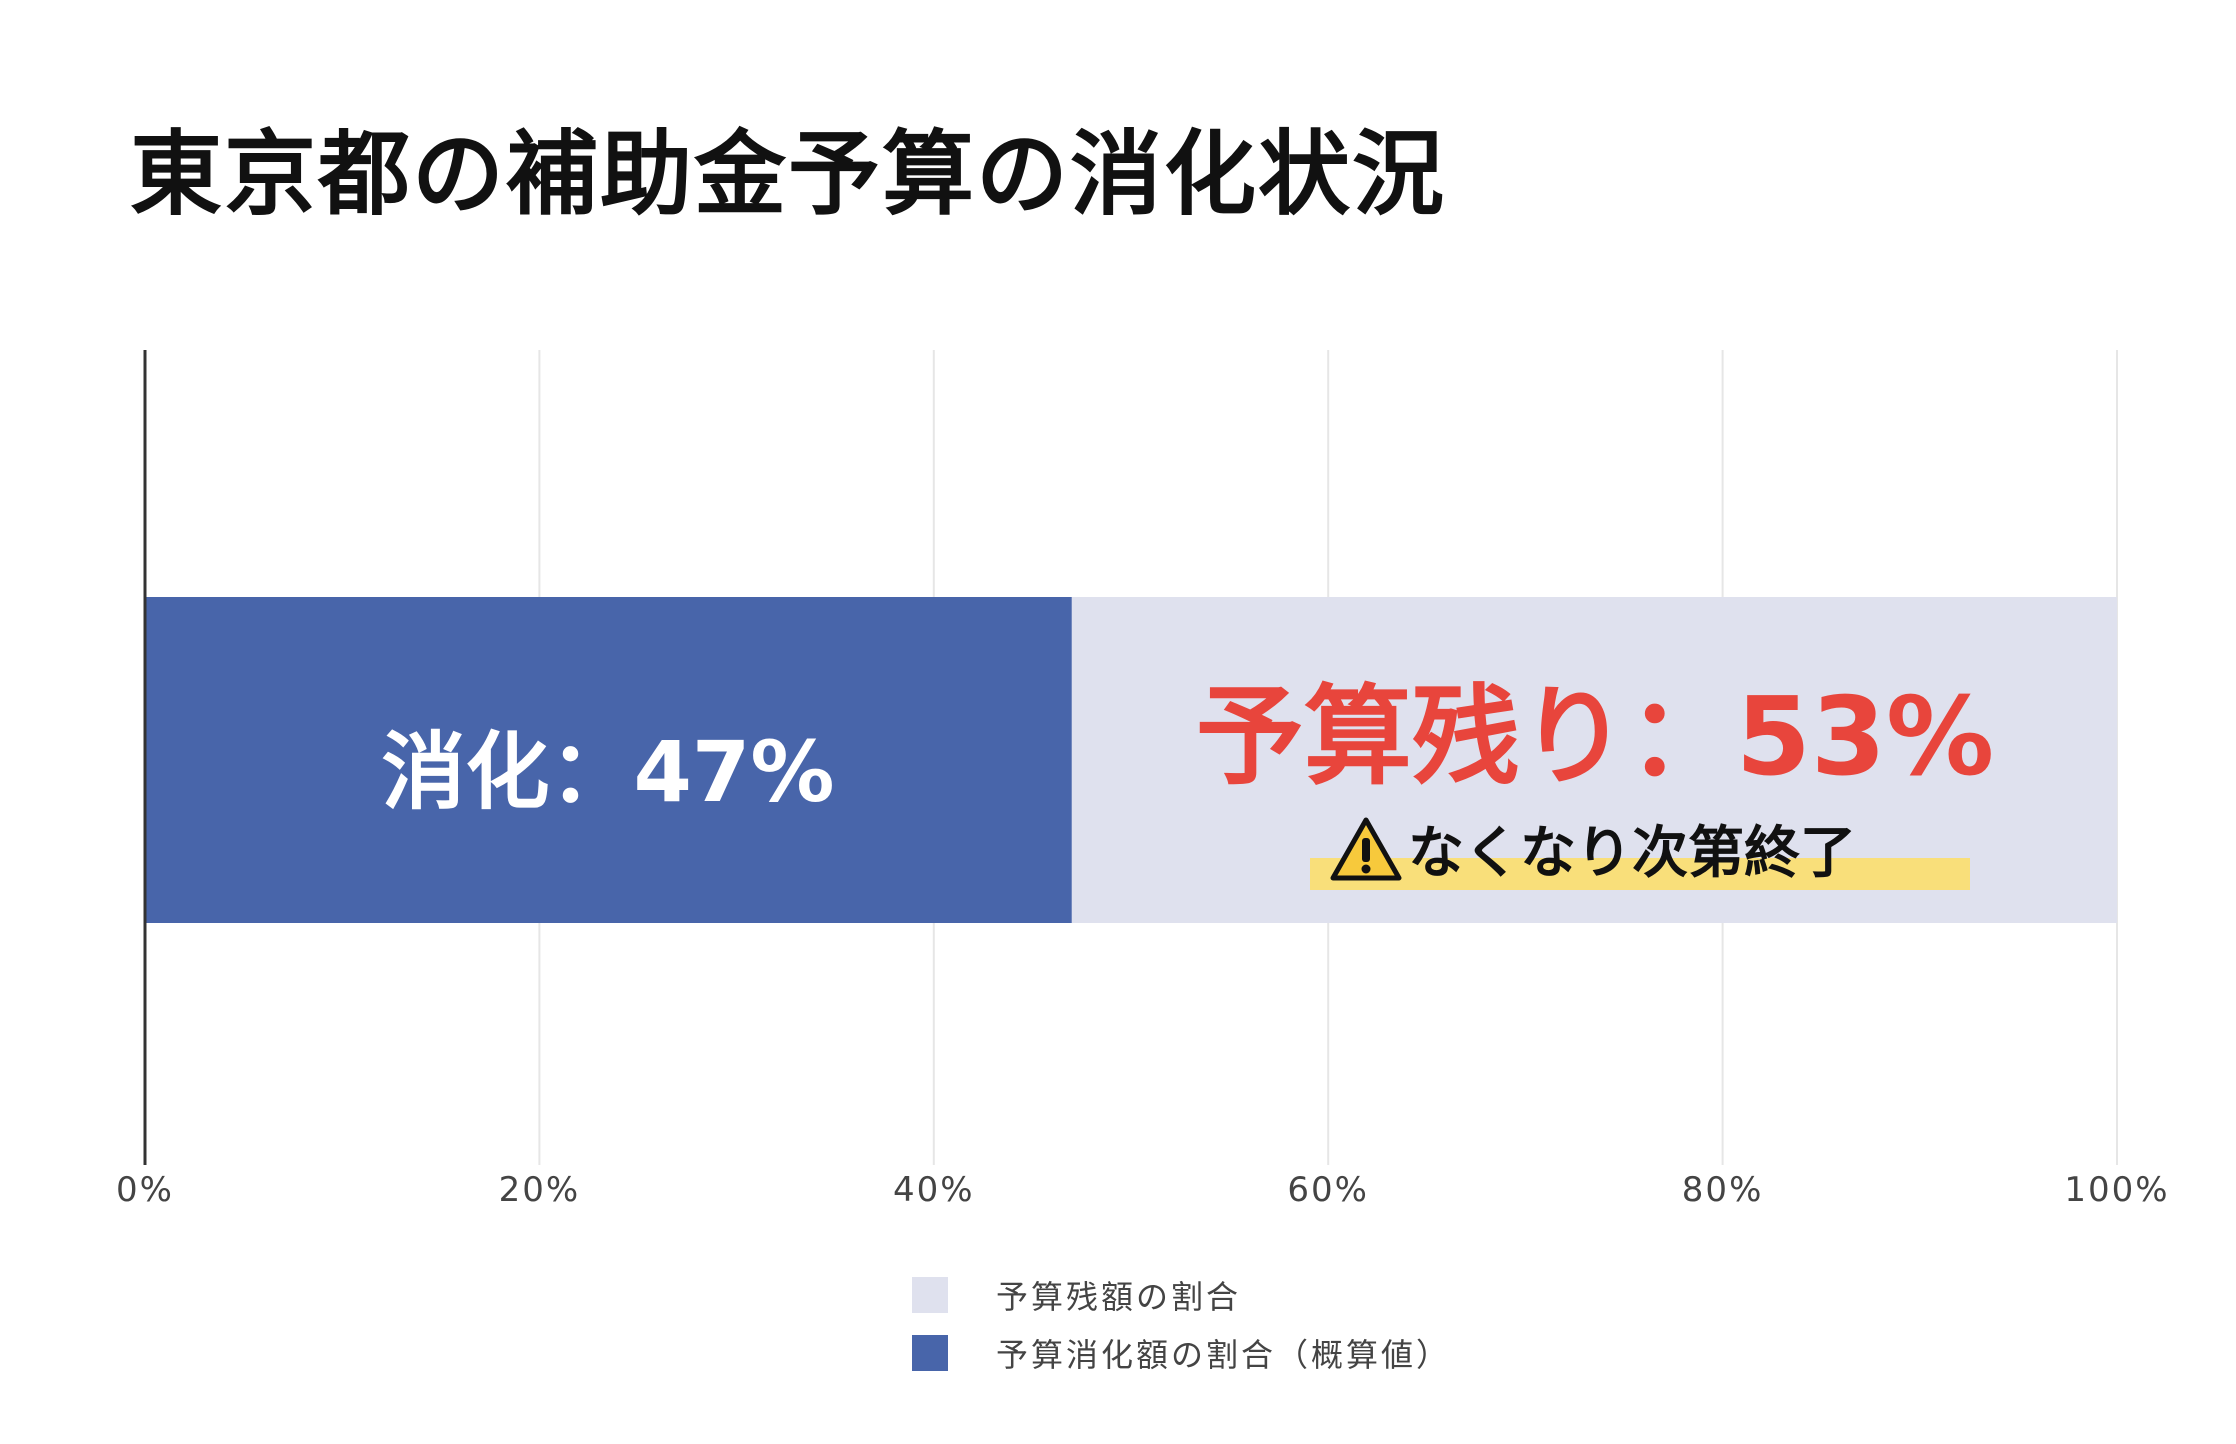 The height and width of the screenshot is (1444, 2236). I want to click on x-tick-label: 60%, so click(1328, 1190).